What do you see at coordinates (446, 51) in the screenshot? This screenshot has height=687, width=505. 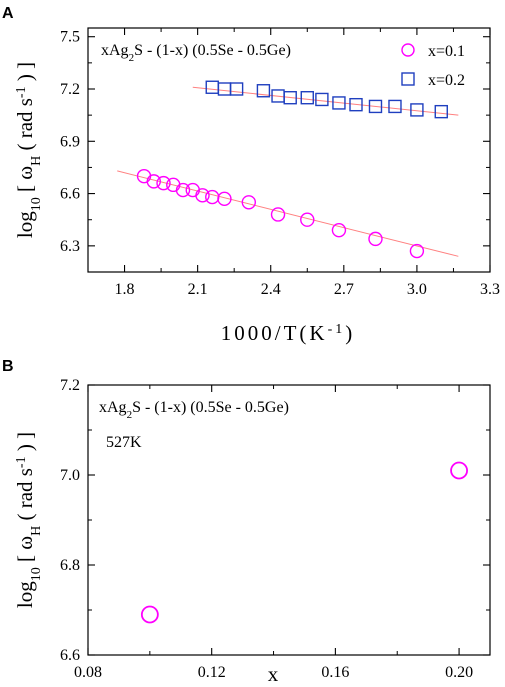 I see `legend-label-x01: x=0.1` at bounding box center [446, 51].